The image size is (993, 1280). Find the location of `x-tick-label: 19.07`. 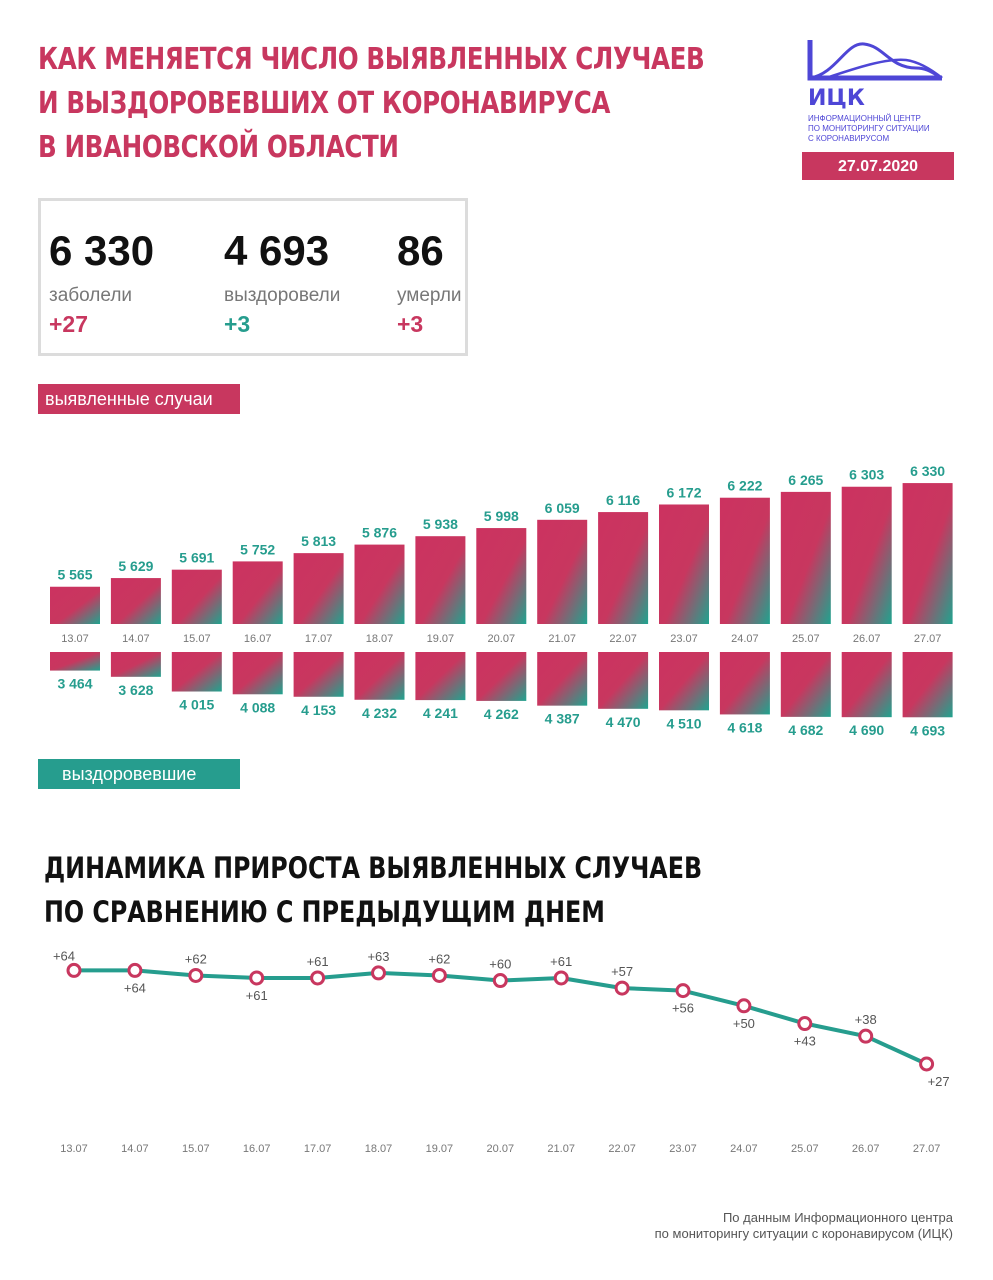

x-tick-label: 19.07 is located at coordinates (440, 1149).